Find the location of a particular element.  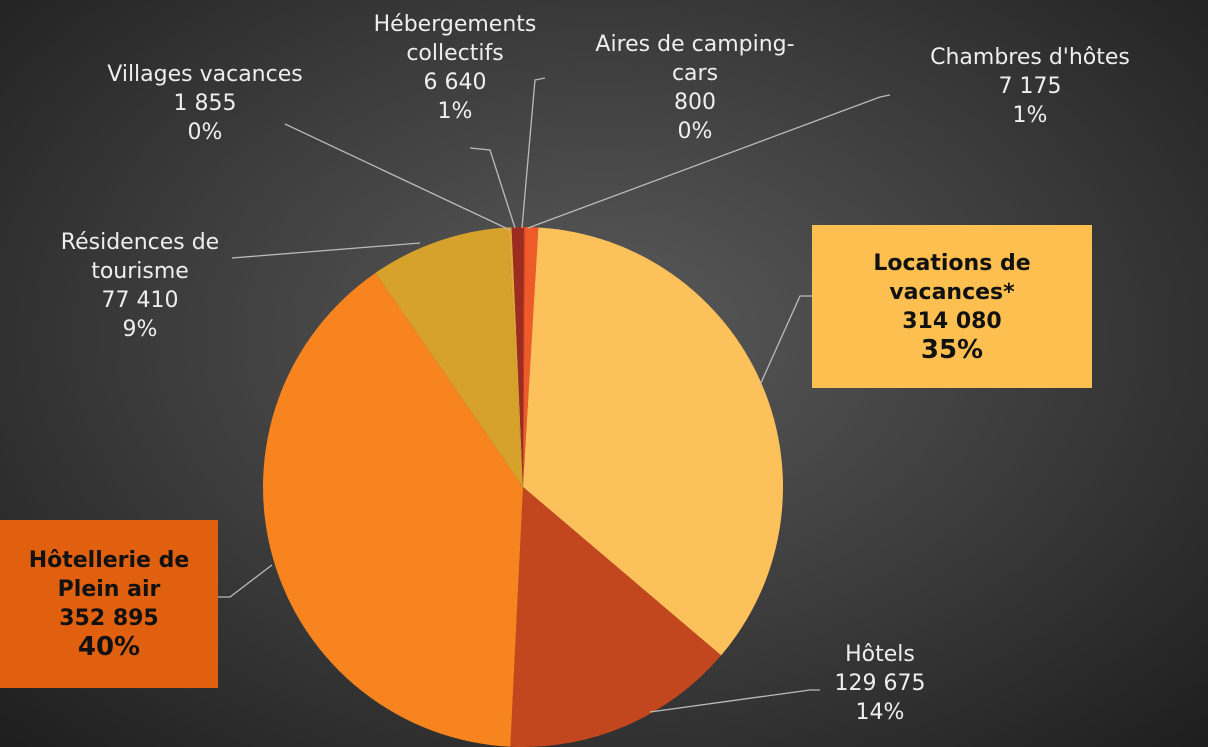

data-label: Hôtels 129 675 14% is located at coordinates (880, 683).